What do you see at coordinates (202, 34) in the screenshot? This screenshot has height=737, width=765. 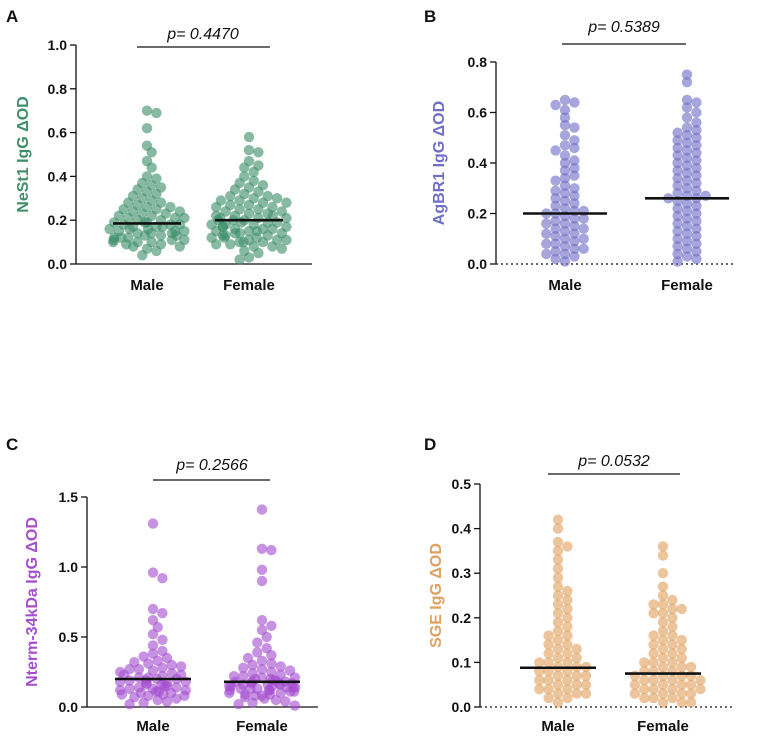 I see `p-value-label: p= 0.4470` at bounding box center [202, 34].